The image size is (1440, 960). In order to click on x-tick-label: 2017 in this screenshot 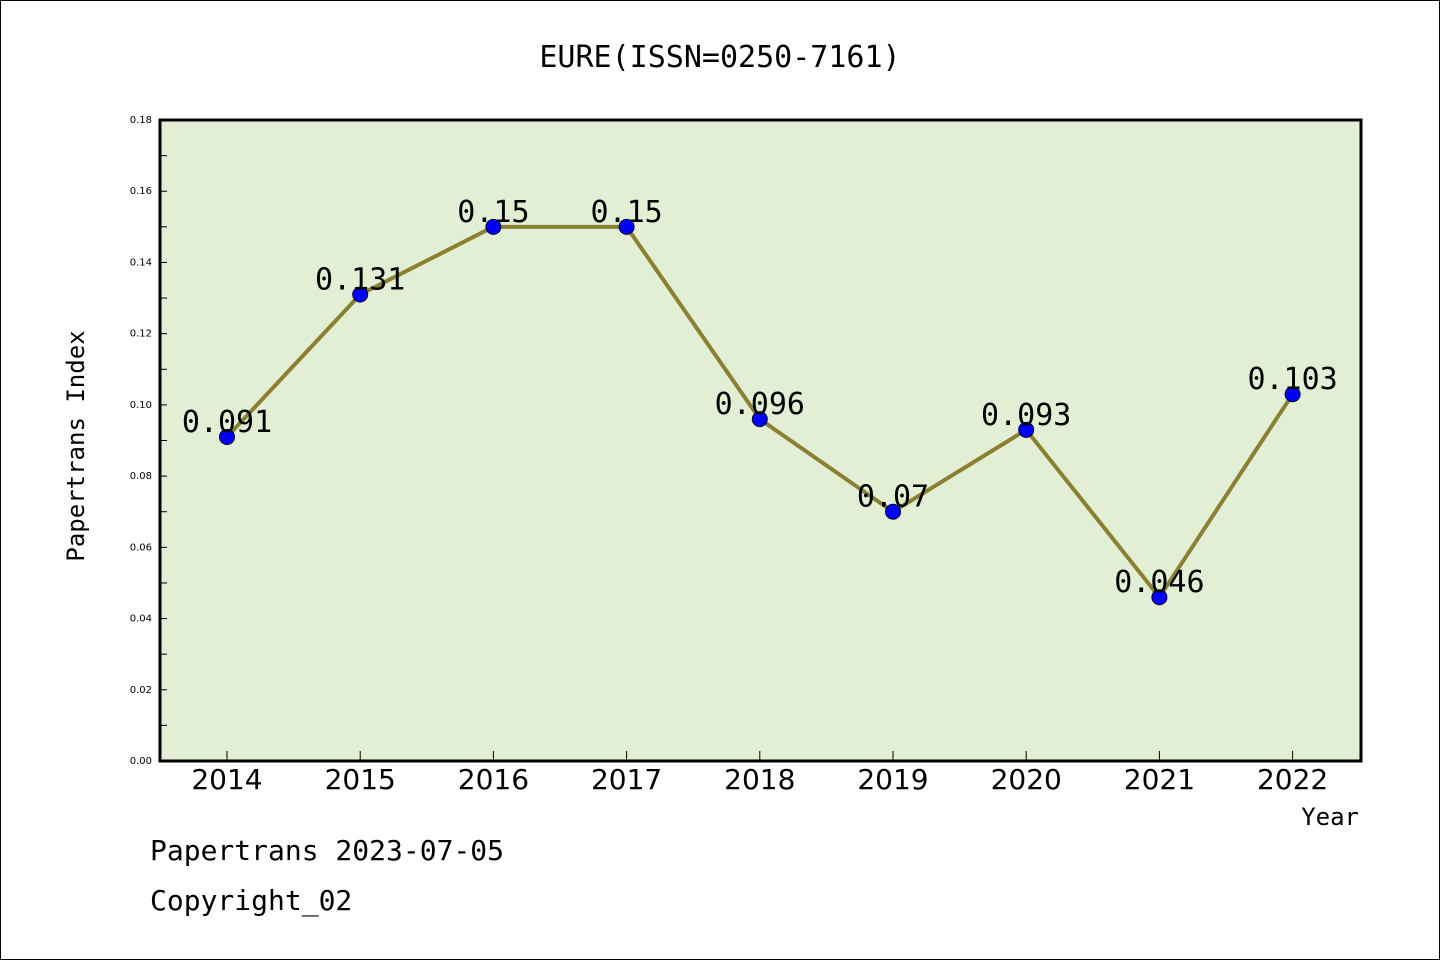, I will do `click(626, 779)`.